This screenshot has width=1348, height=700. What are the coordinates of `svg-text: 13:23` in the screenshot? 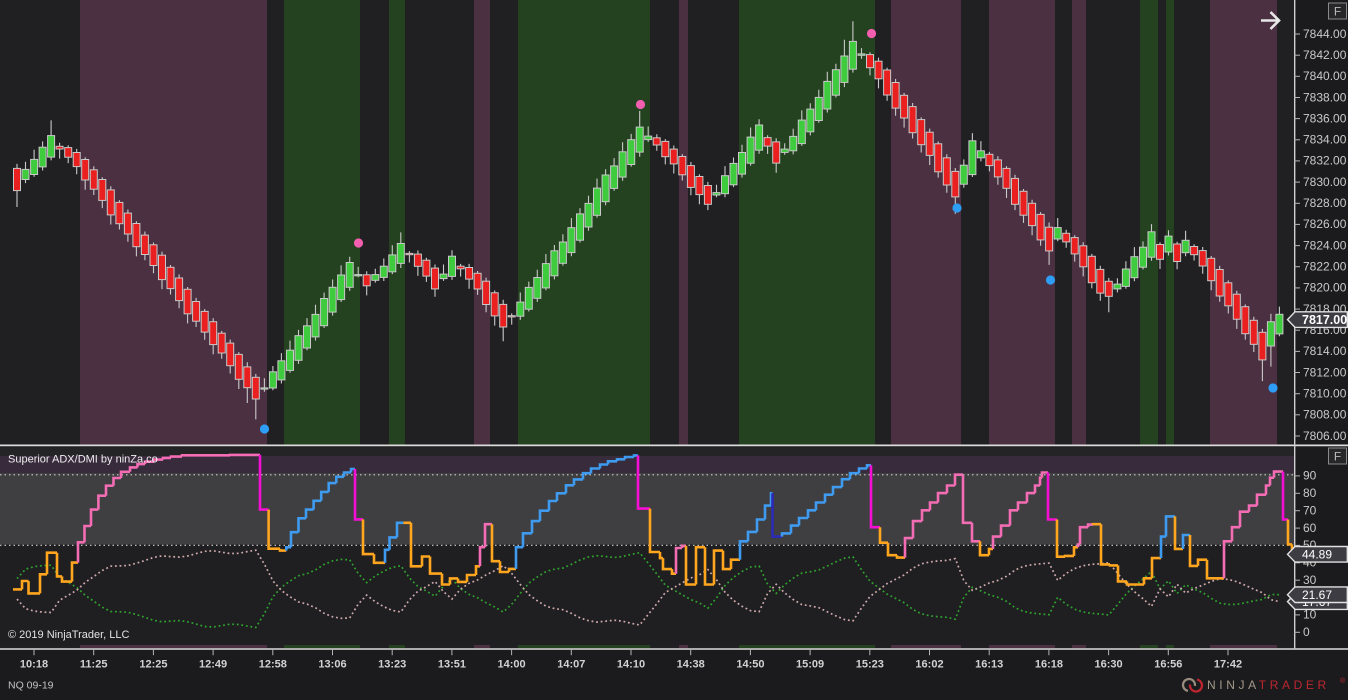 It's located at (392, 665).